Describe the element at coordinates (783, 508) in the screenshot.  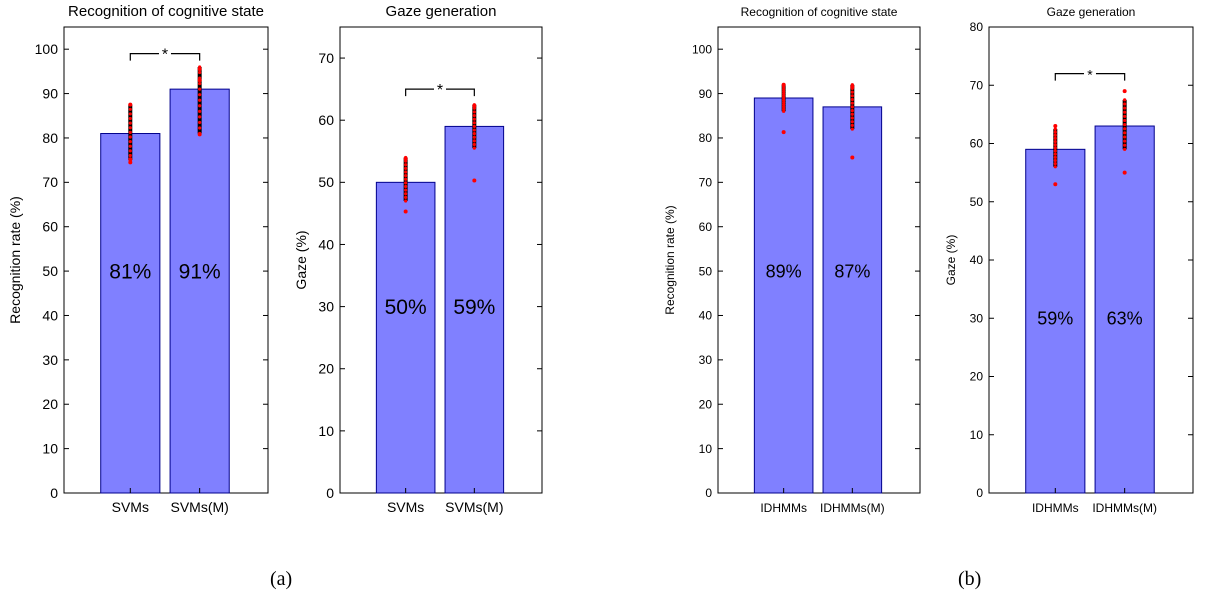
I see `x-tick-label: IDHMMs` at that location.